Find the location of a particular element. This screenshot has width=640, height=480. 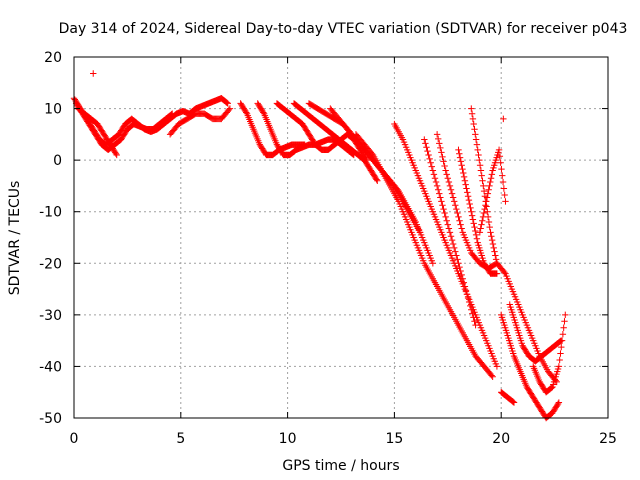

x-tick-label: 25 is located at coordinates (608, 439).